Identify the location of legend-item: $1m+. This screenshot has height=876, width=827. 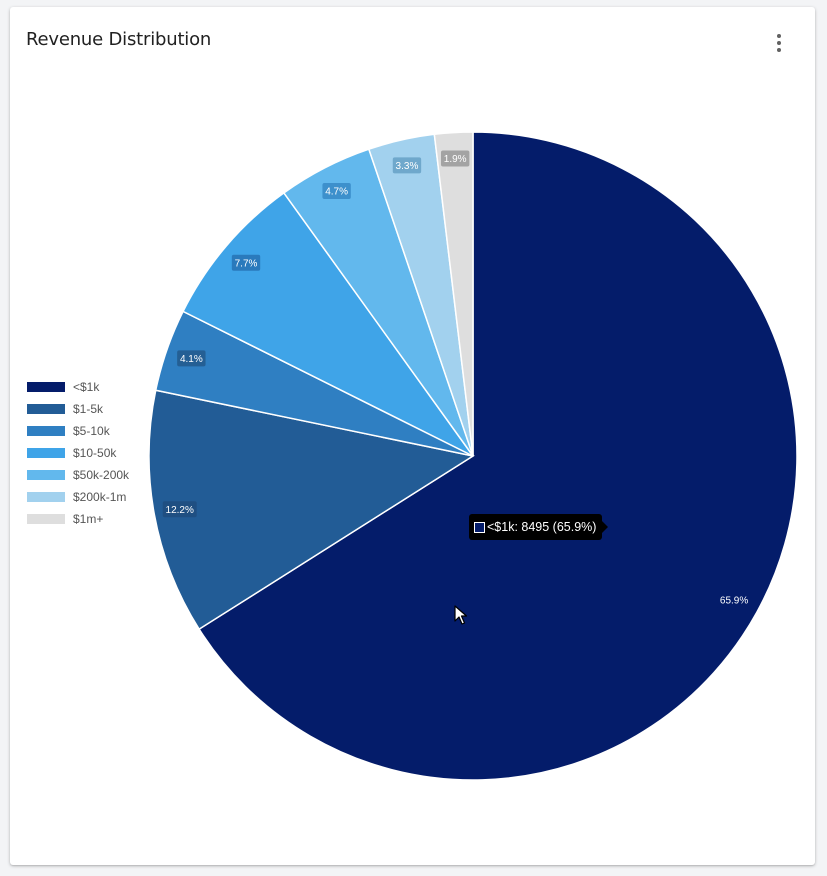
(78, 519).